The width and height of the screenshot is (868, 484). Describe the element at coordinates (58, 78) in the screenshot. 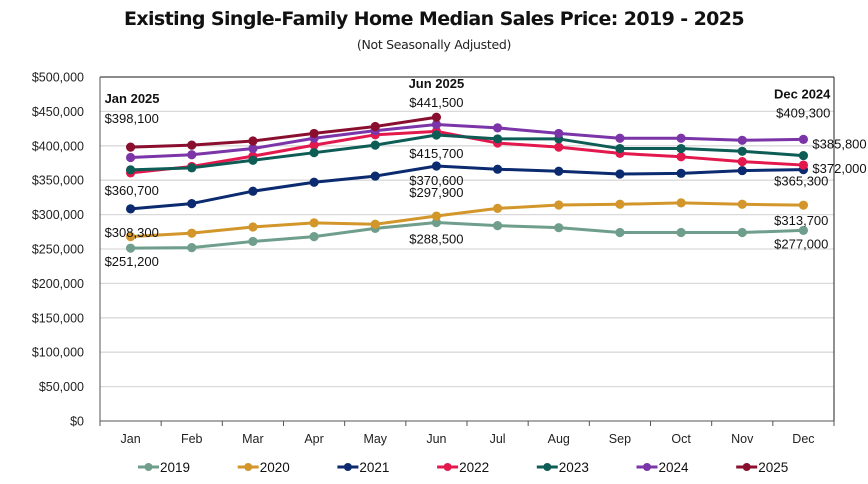

I see `y-tick-label: $500,000` at that location.